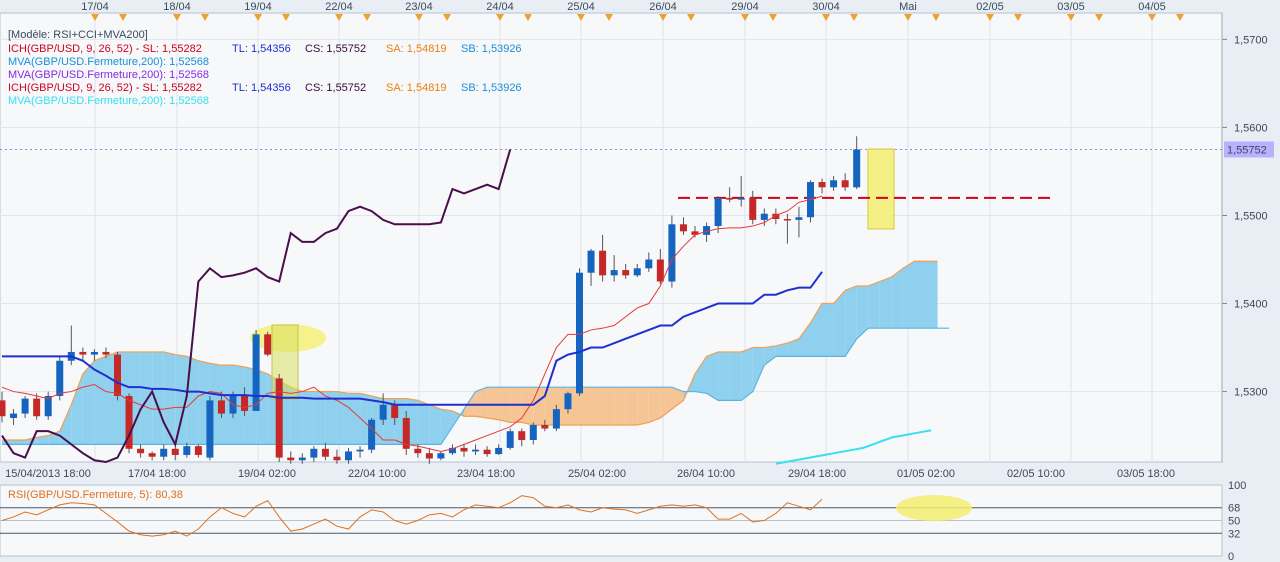 The width and height of the screenshot is (1280, 562). I want to click on highlight-box, so click(881, 189).